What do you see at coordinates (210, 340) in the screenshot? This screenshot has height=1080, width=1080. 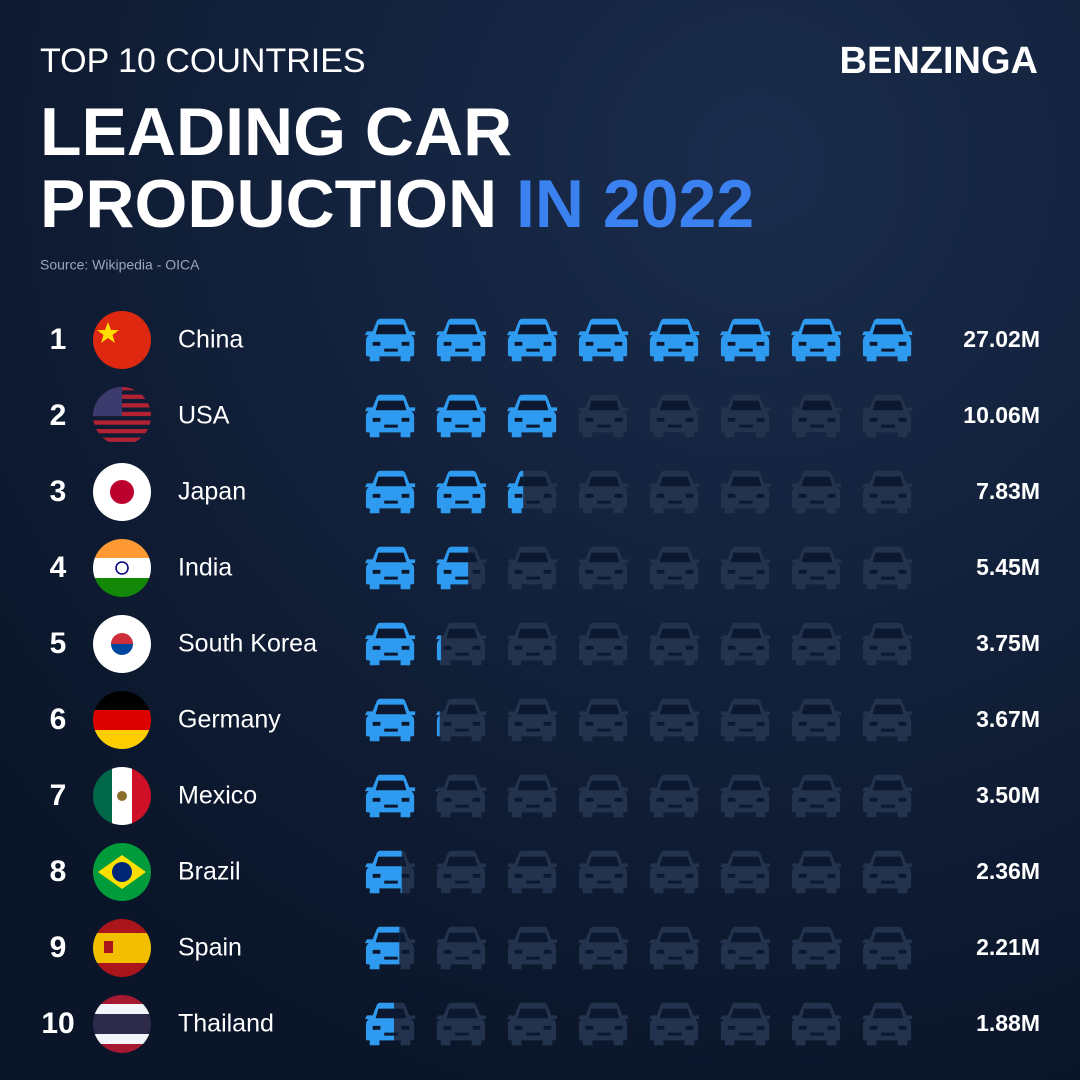 I see `country-name: China` at bounding box center [210, 340].